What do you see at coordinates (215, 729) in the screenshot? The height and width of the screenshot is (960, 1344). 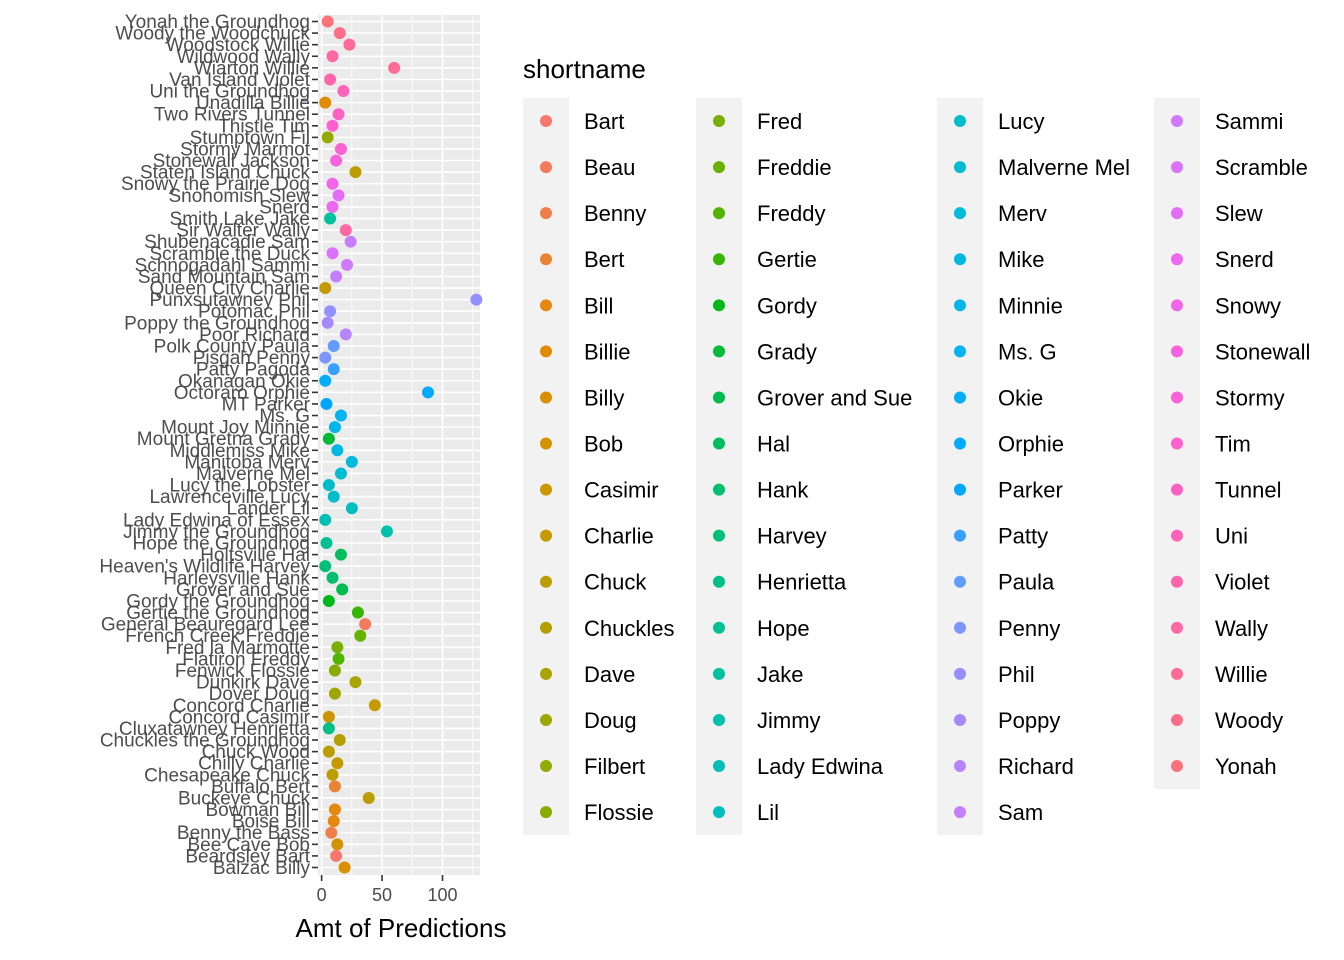 I see `y-tick-label: Cluxatawney Henrietta` at bounding box center [215, 729].